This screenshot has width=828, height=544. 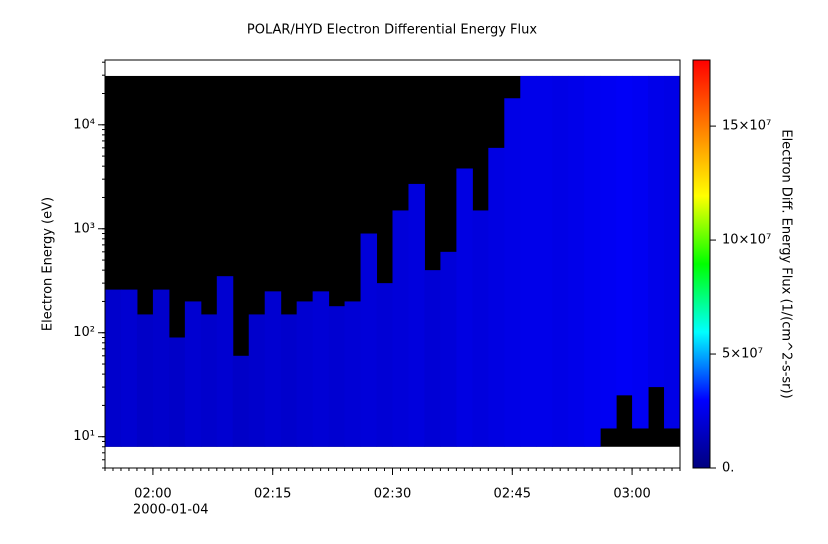 What do you see at coordinates (171, 510) in the screenshot?
I see `x-date-label: 2000-01-04` at bounding box center [171, 510].